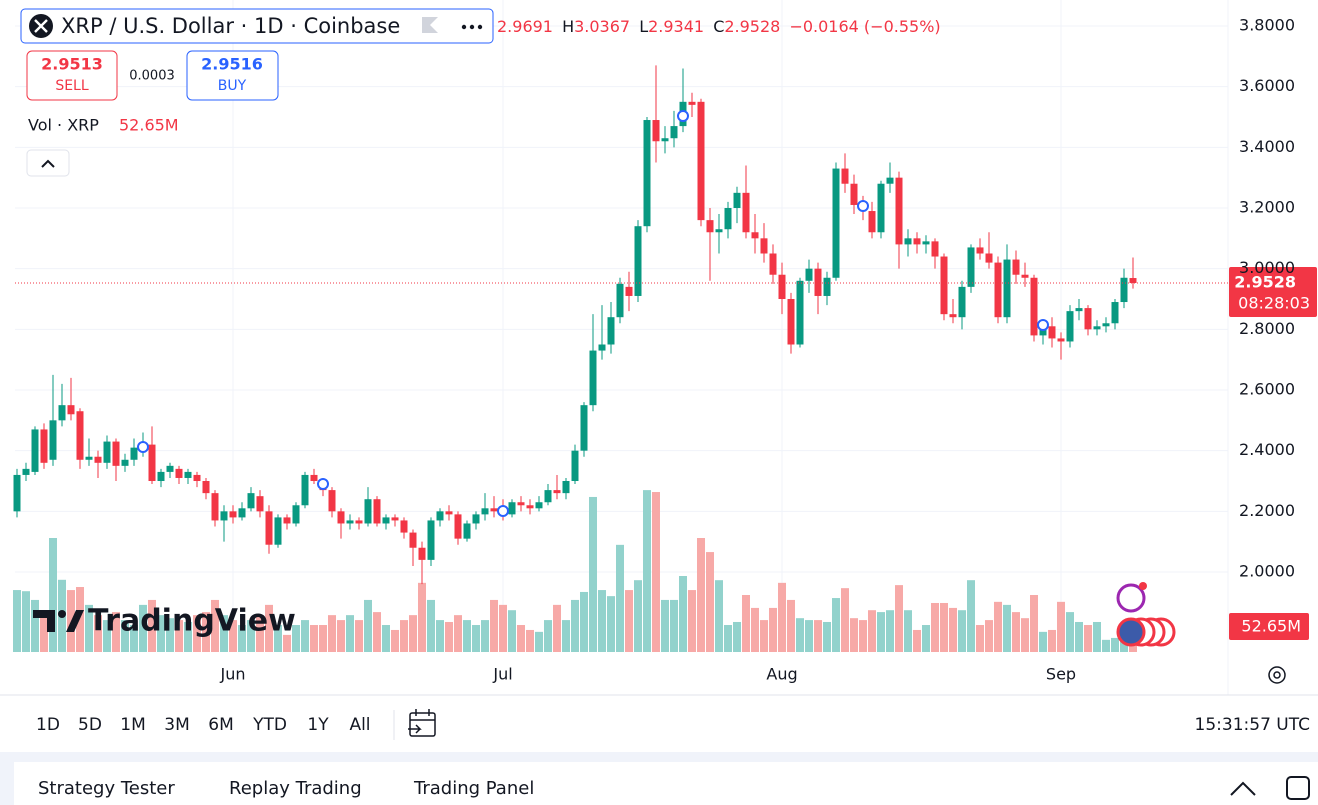  Describe the element at coordinates (502, 674) in the screenshot. I see `x-tick-label: Jul` at that location.